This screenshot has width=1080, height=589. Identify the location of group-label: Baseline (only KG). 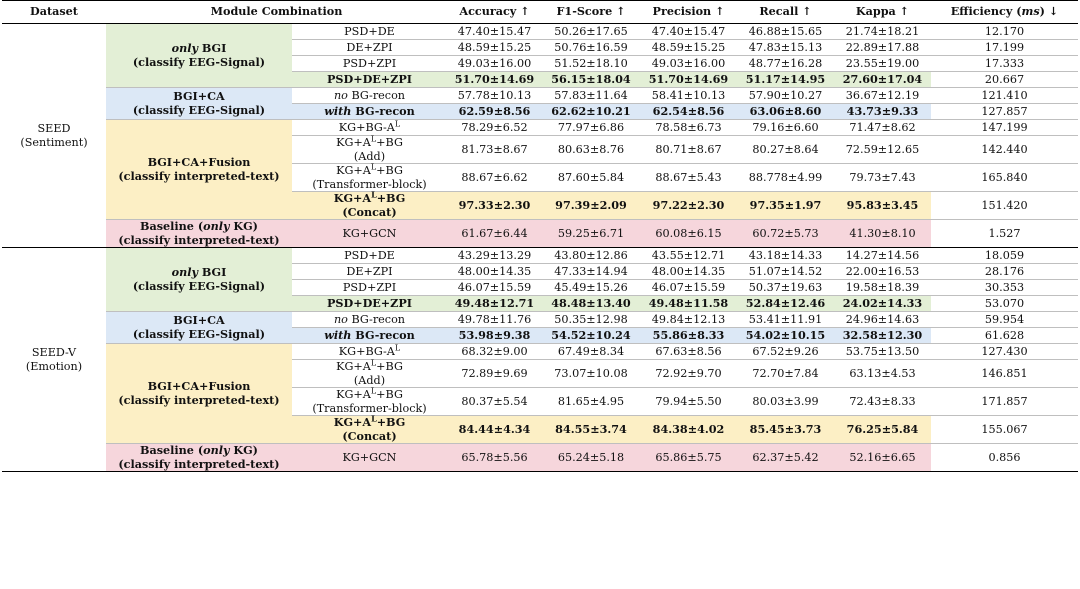
(199, 450).